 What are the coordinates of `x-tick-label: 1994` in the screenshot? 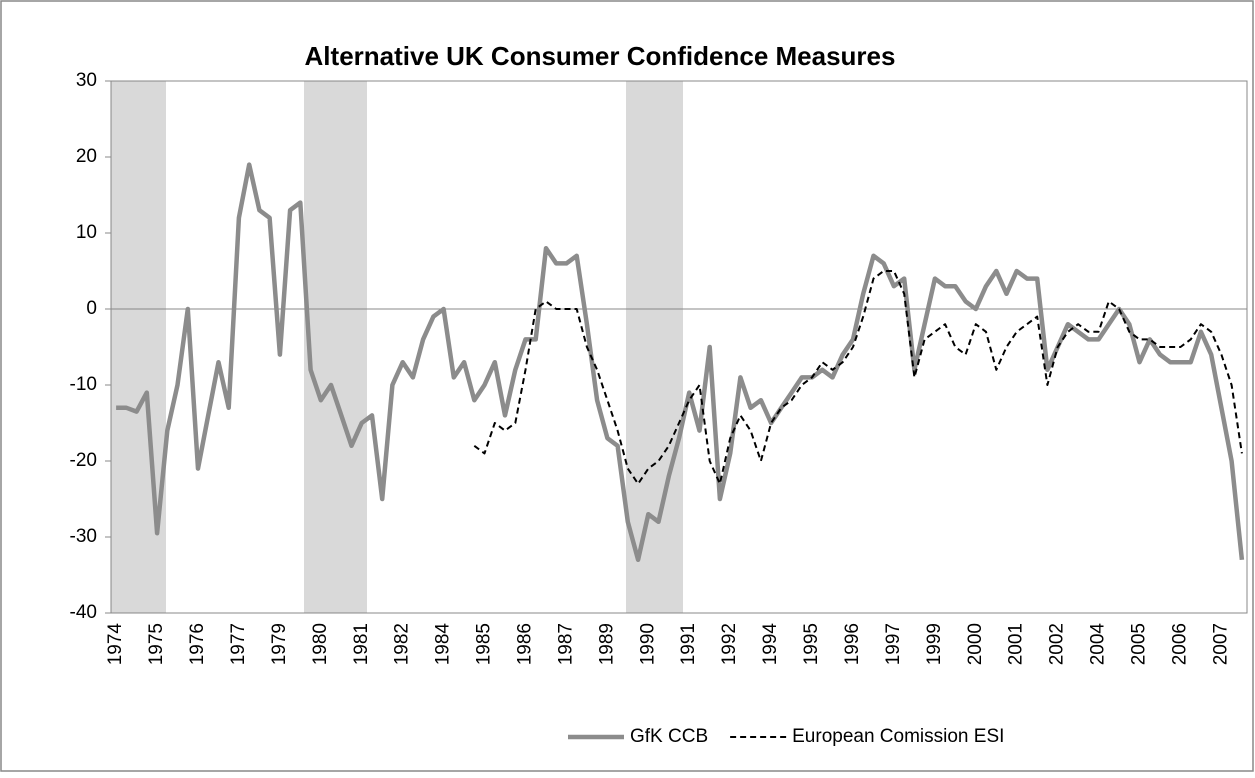 It's located at (770, 644).